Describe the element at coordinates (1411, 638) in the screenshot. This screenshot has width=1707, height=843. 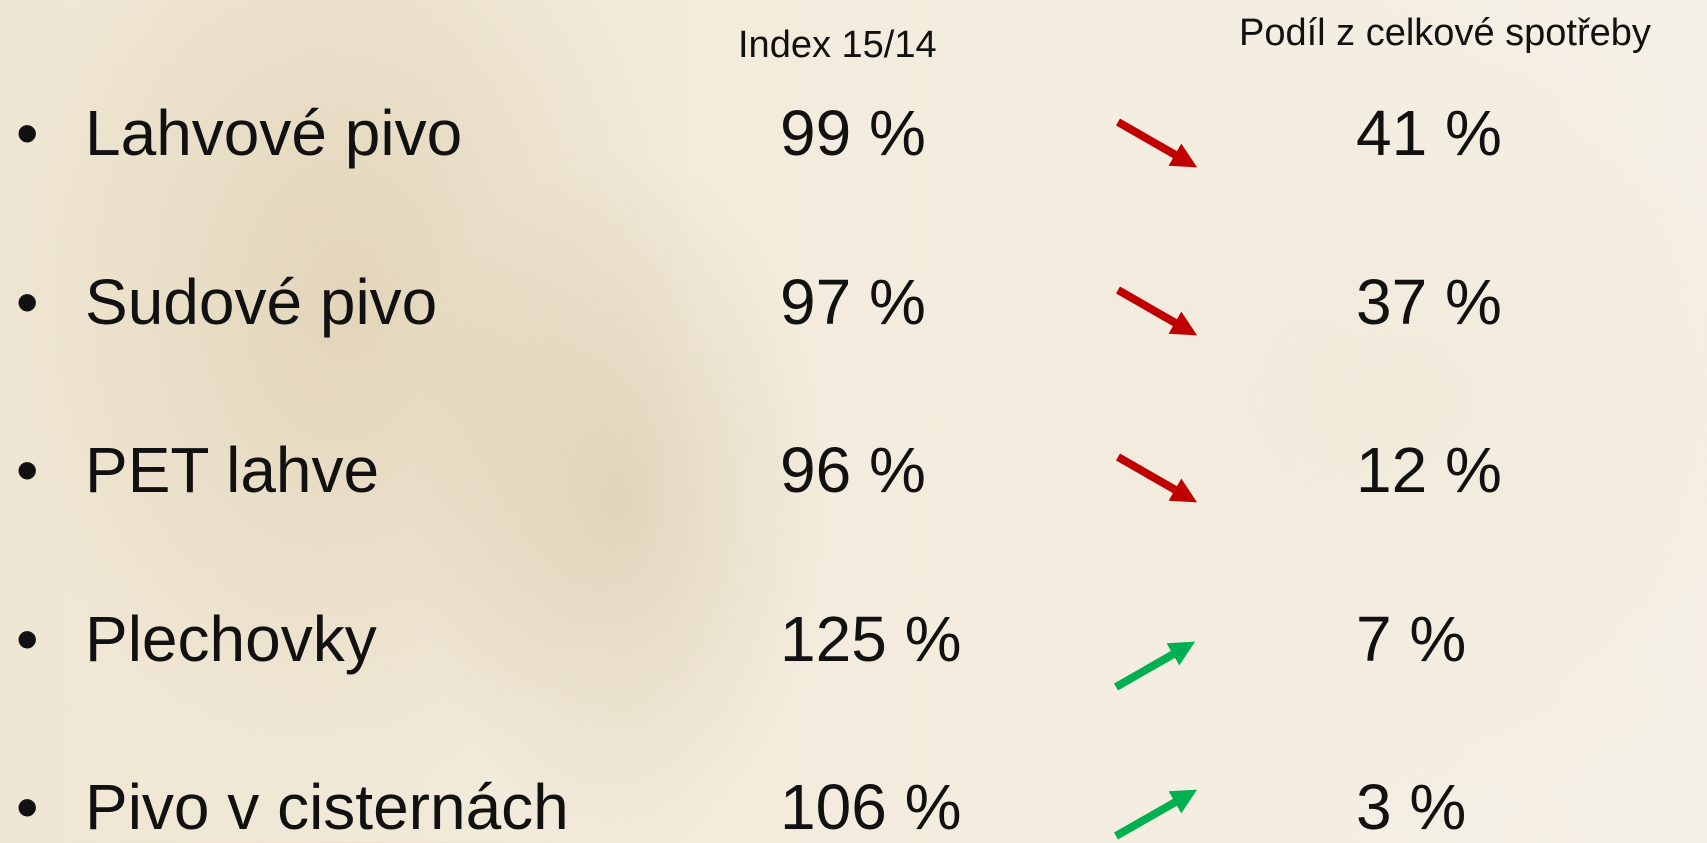
I see `share-value: 7 %` at that location.